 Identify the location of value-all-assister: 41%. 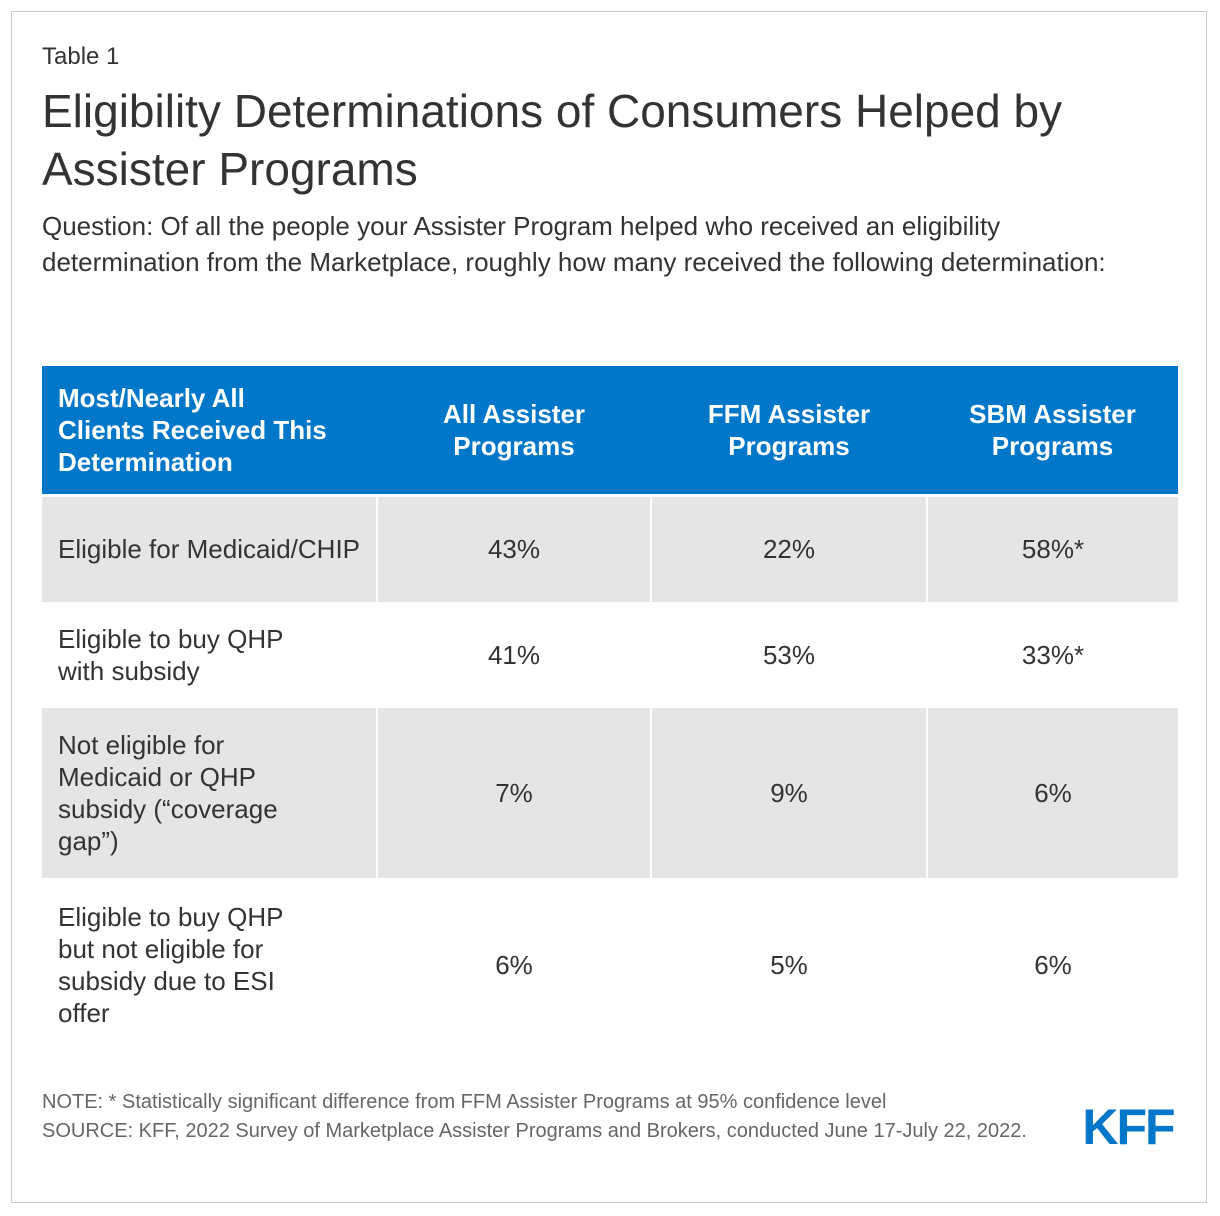
(513, 654).